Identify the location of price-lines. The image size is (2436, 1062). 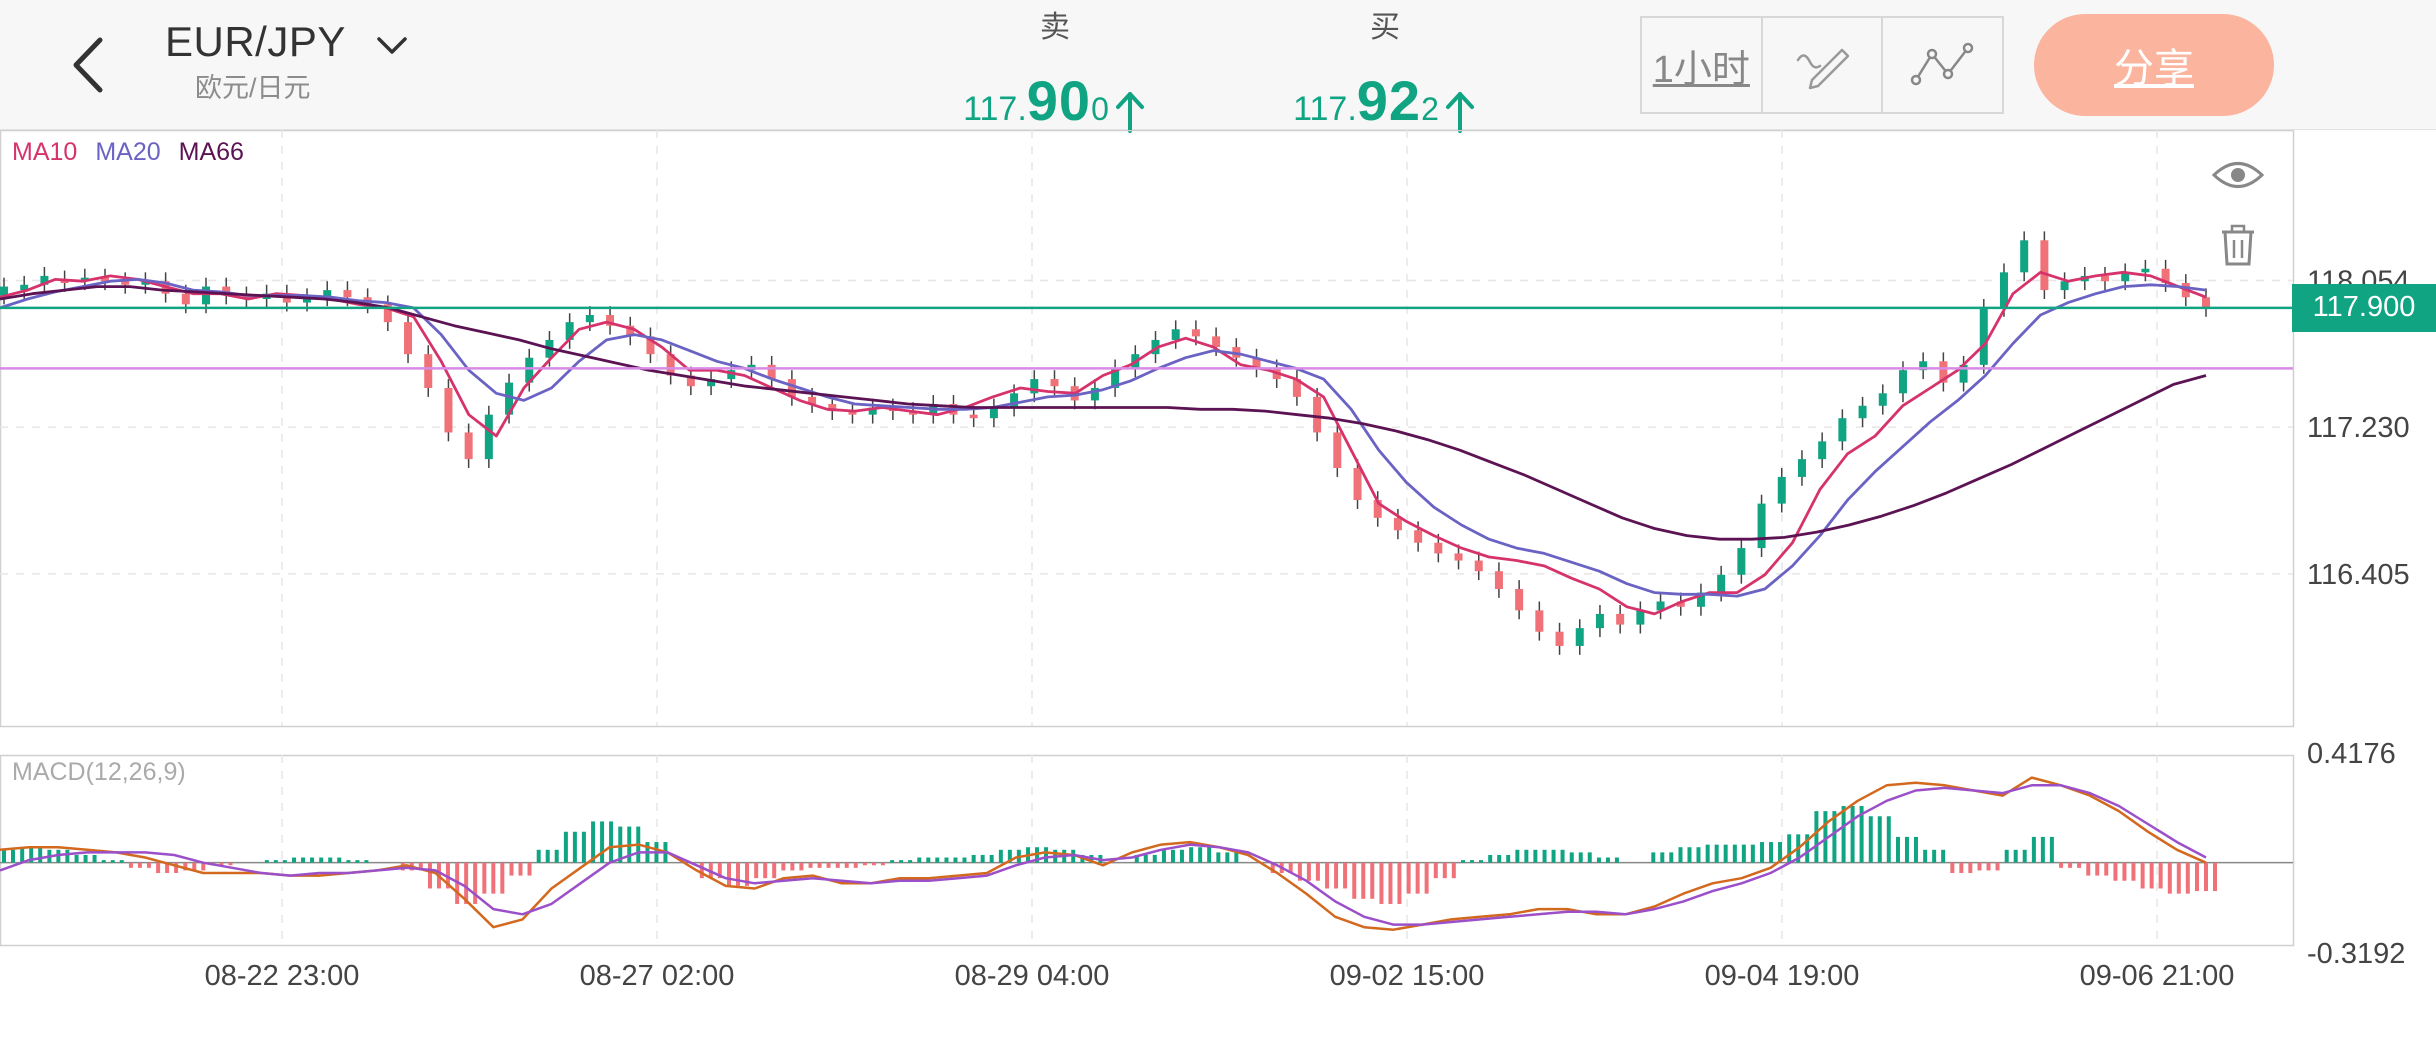
(1146, 338).